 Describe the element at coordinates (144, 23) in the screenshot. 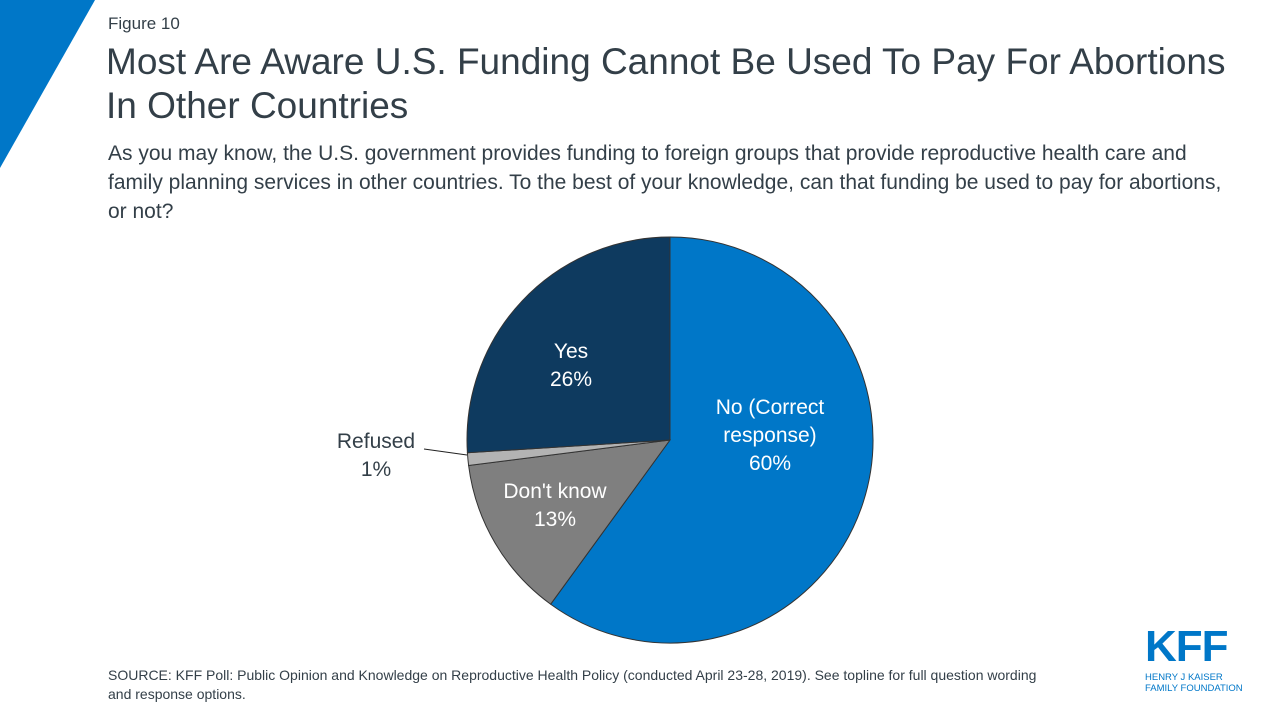

I see `figure-label: Figure 10` at that location.